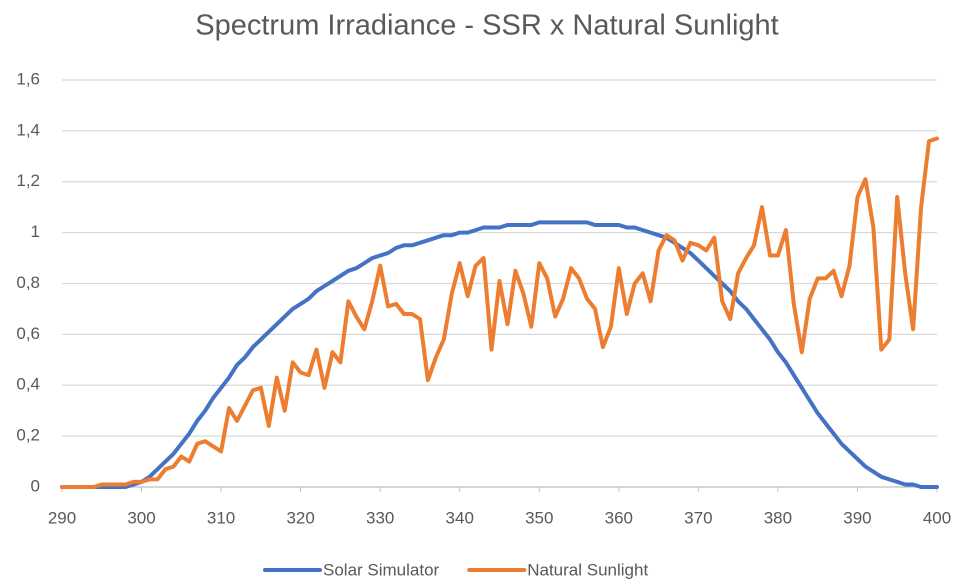 This screenshot has height=583, width=958. Describe the element at coordinates (380, 517) in the screenshot. I see `x-tick-label: 330` at that location.